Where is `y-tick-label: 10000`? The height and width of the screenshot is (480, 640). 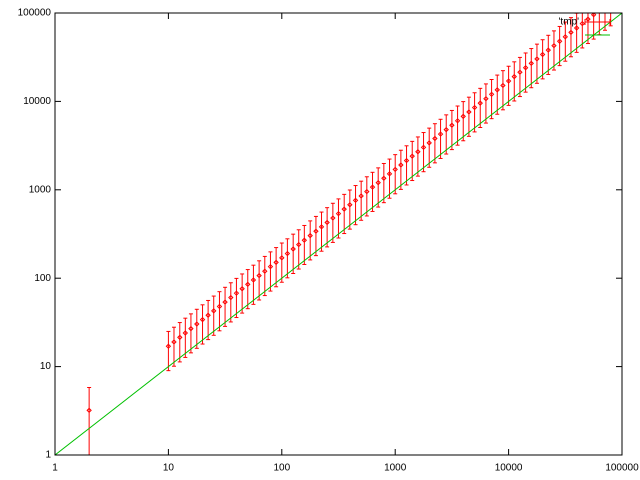
y-tick-label: 10000 is located at coordinates (37, 101).